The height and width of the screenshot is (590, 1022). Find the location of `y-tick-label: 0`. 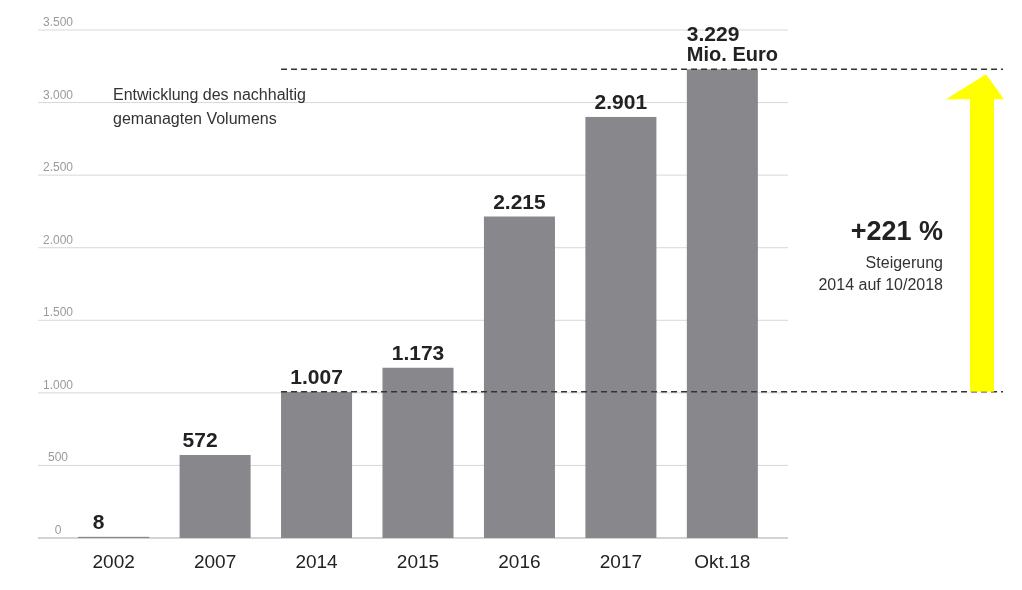

y-tick-label: 0 is located at coordinates (58, 530).